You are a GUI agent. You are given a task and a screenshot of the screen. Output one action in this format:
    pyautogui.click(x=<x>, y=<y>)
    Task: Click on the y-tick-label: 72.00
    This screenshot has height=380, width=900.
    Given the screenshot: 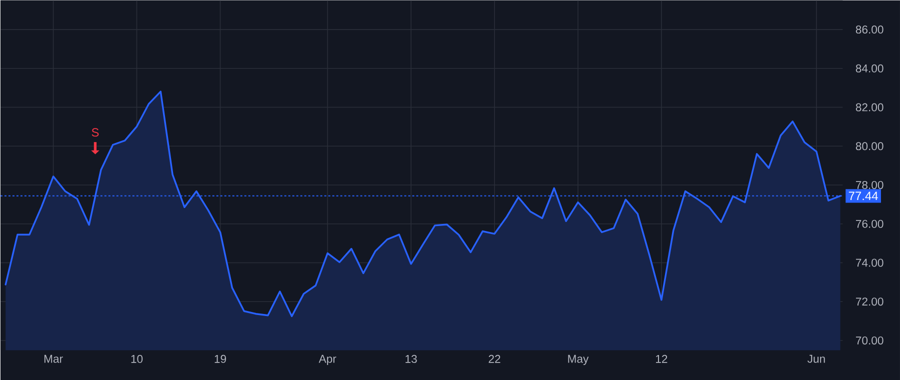 What is the action you would take?
    pyautogui.click(x=870, y=302)
    